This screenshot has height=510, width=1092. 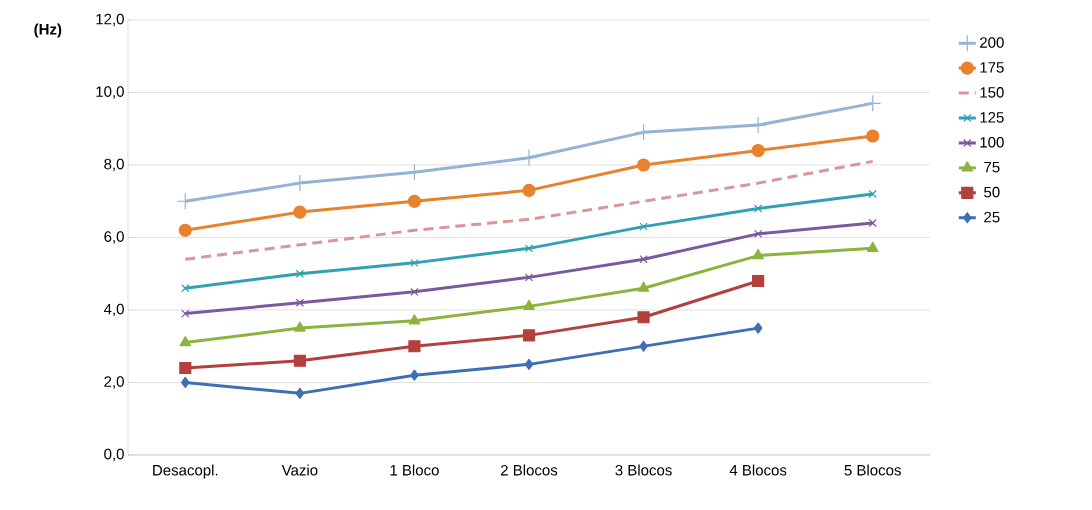 What do you see at coordinates (114, 382) in the screenshot?
I see `y-tick-label: 2,0` at bounding box center [114, 382].